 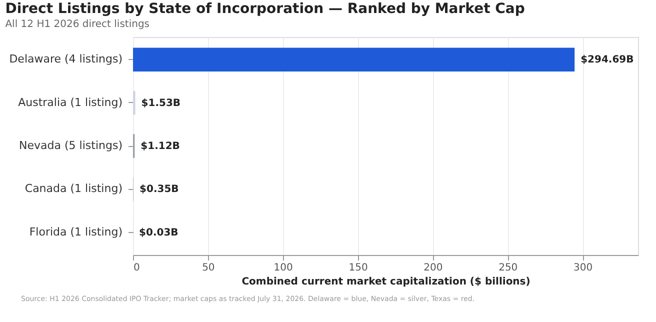 I want to click on x-tick-label: 250, so click(x=508, y=268).